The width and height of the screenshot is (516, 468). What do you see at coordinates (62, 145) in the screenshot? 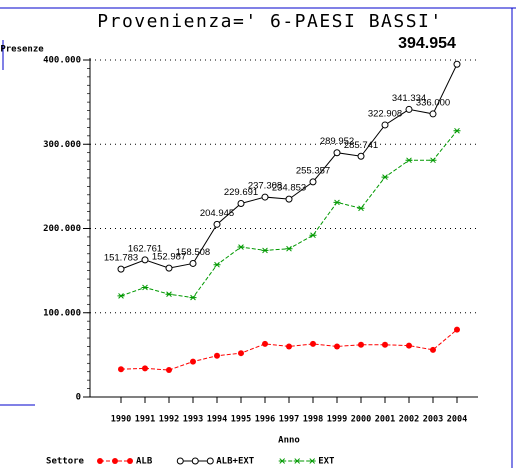
I see `y-tick-label: 300.000` at bounding box center [62, 145].